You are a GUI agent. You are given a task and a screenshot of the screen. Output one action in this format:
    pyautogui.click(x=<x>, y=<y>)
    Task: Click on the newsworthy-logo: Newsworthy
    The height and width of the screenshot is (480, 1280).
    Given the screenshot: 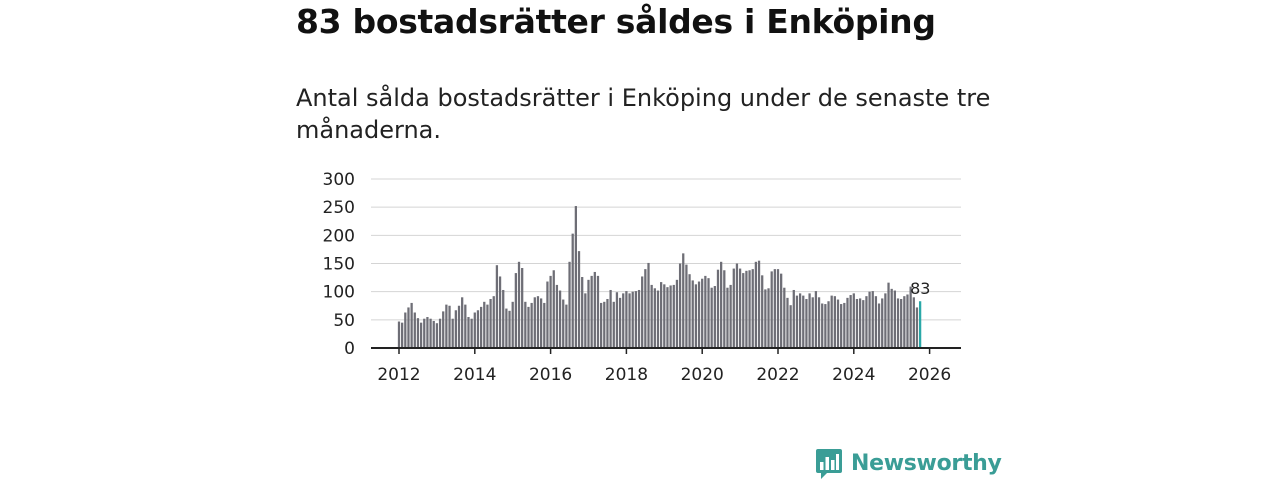 What is the action you would take?
    pyautogui.click(x=908, y=463)
    